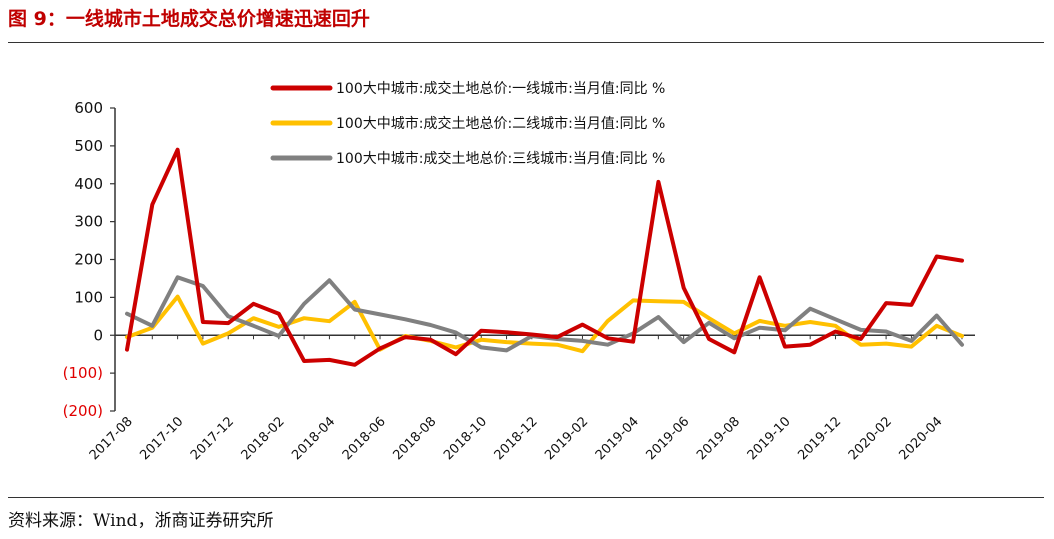 The width and height of the screenshot is (1054, 539). Describe the element at coordinates (161, 438) in the screenshot. I see `x-tick-label: 2017-10` at that location.